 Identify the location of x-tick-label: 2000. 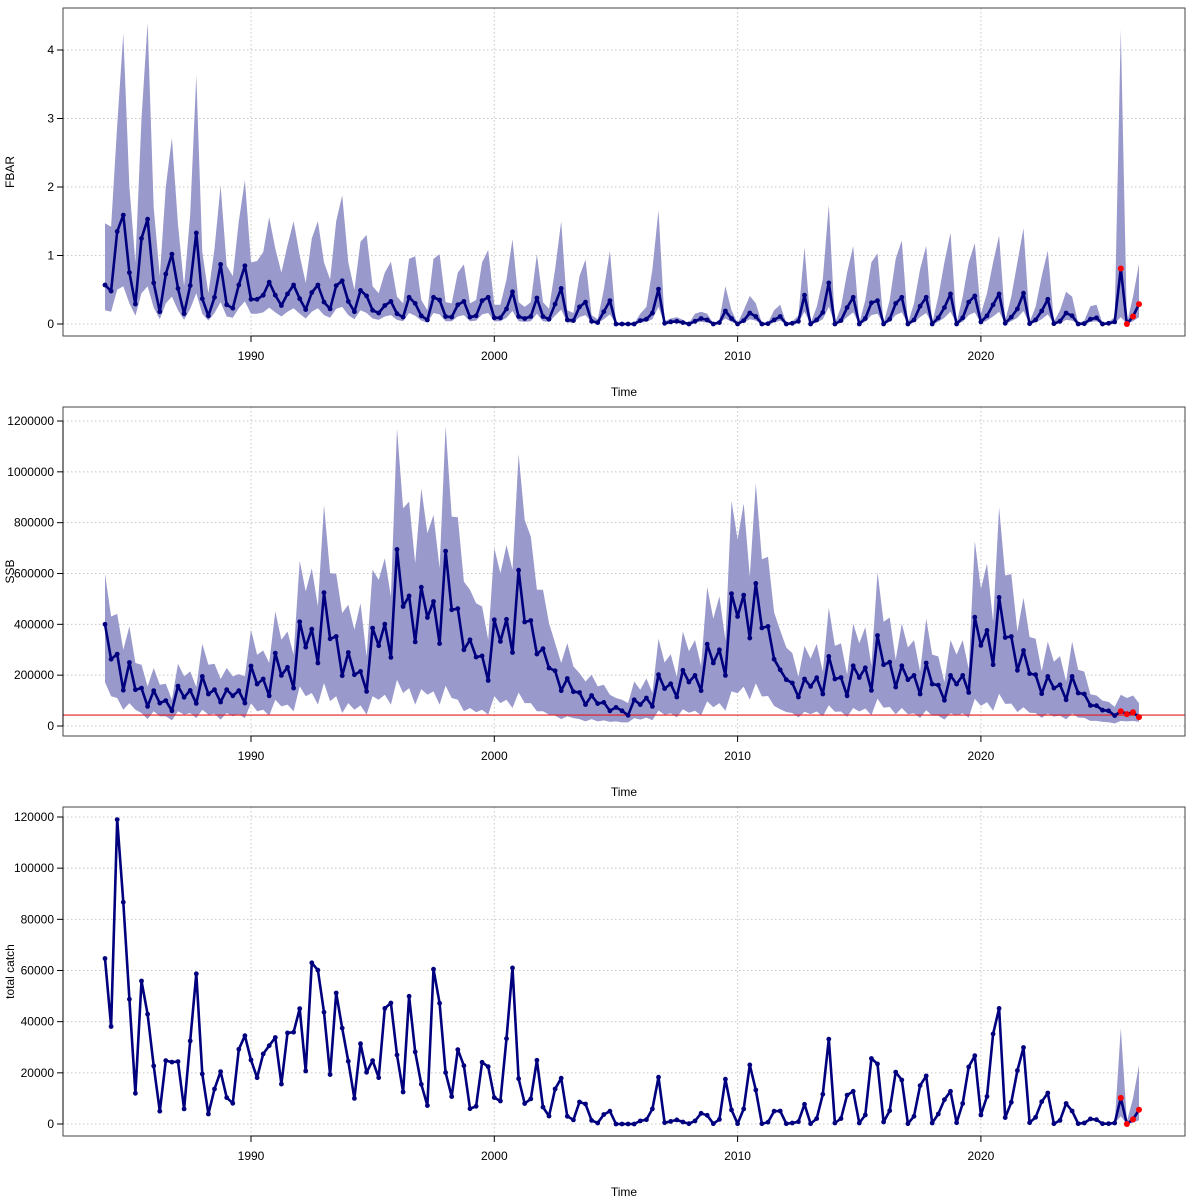
(494, 1156).